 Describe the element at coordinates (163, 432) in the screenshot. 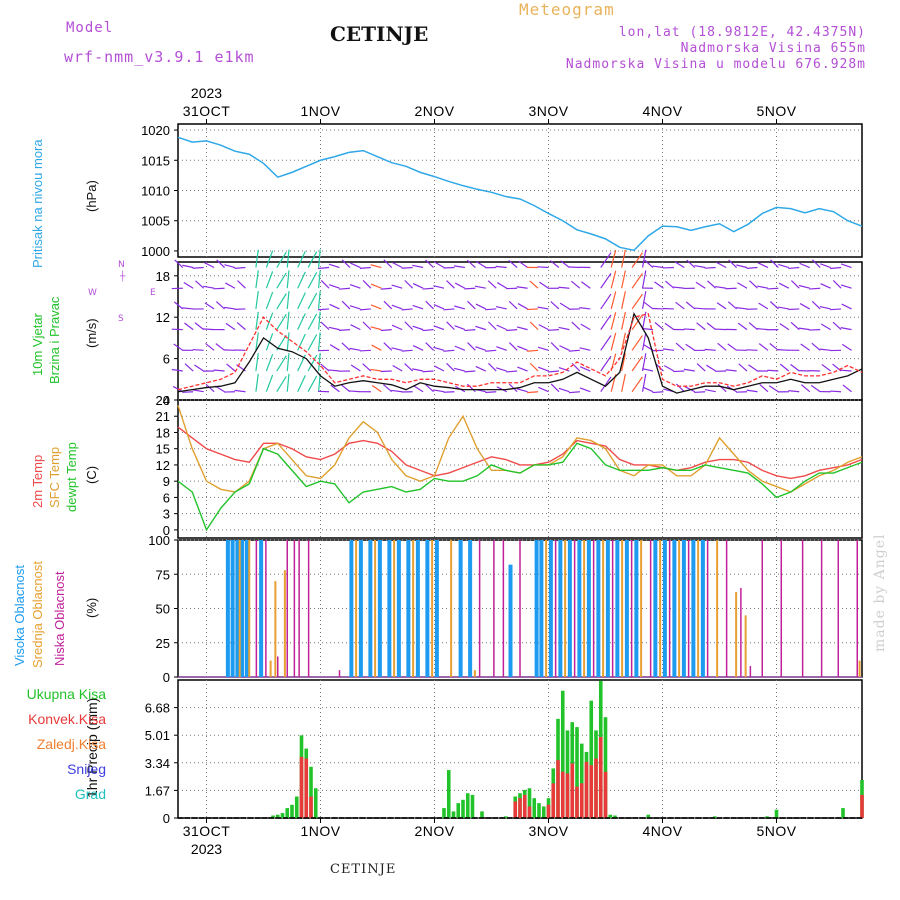

I see `y-tick-label: 18` at that location.